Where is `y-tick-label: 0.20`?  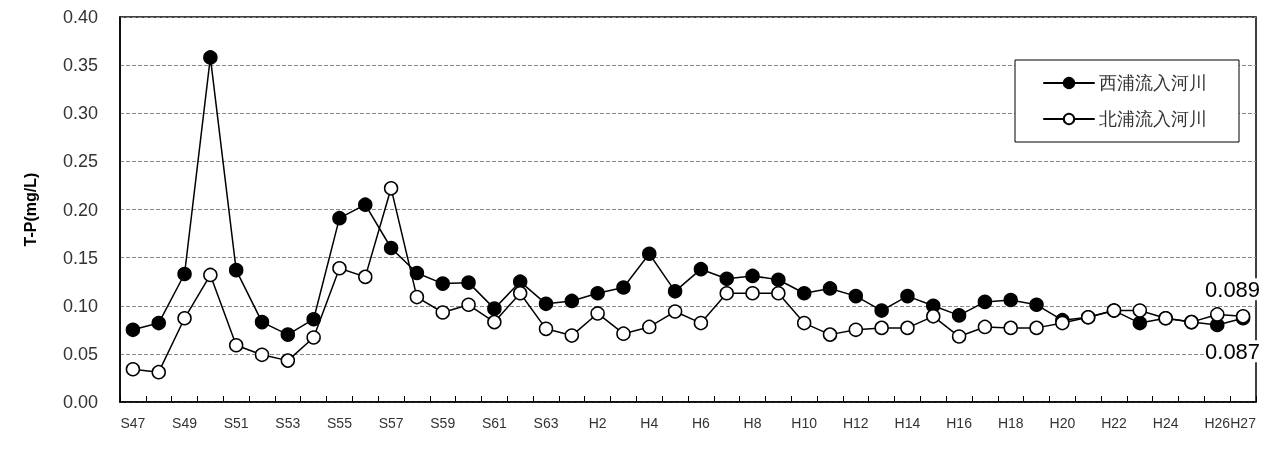
y-tick-label: 0.20 is located at coordinates (80, 209).